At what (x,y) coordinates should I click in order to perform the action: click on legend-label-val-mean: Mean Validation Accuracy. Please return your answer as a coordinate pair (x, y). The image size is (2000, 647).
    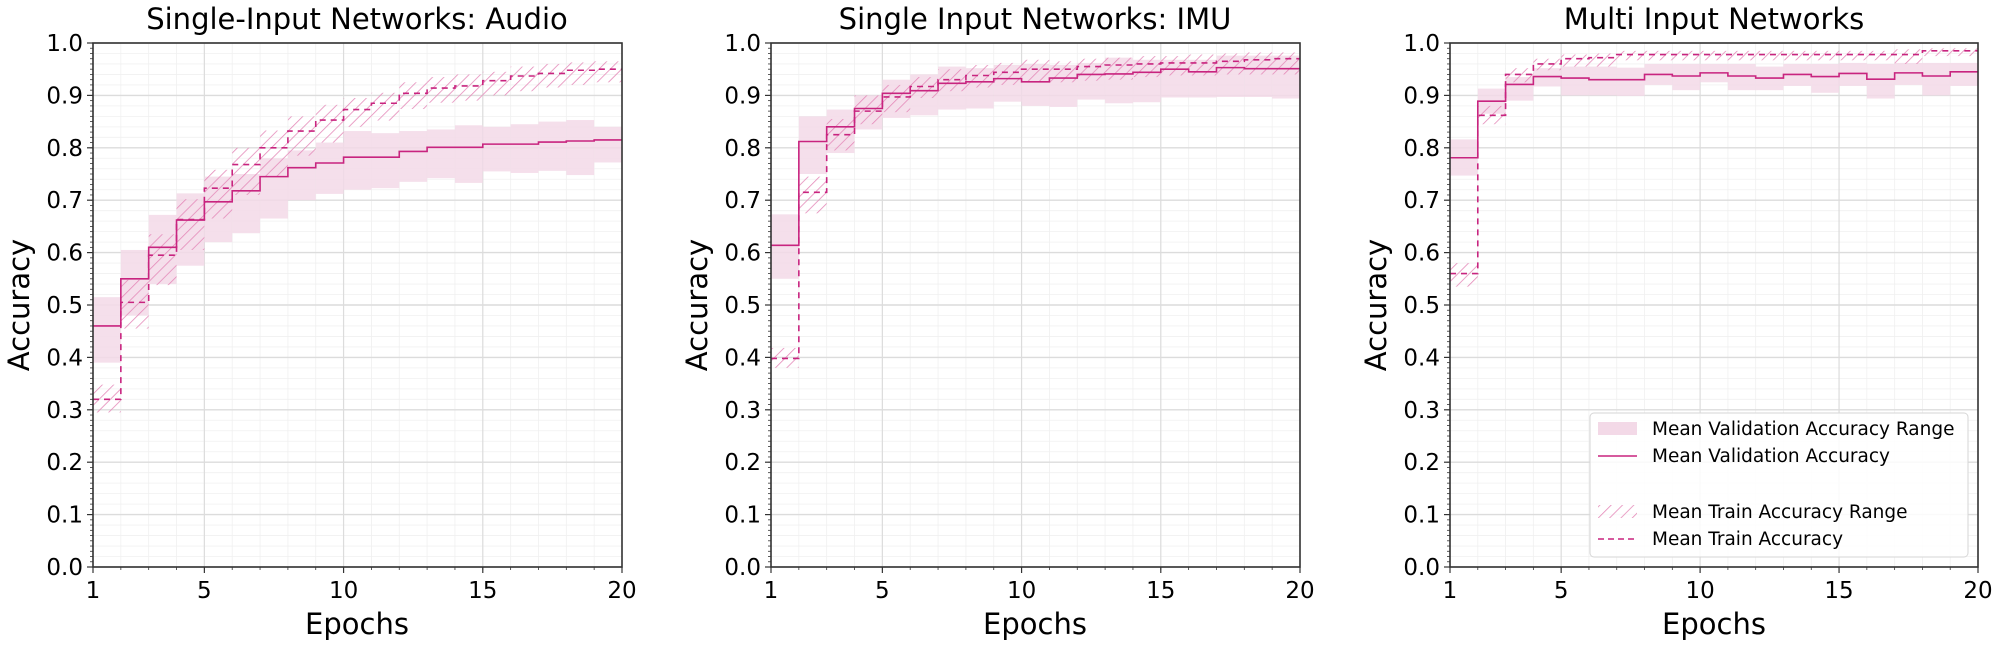
    Looking at the image, I should click on (1771, 456).